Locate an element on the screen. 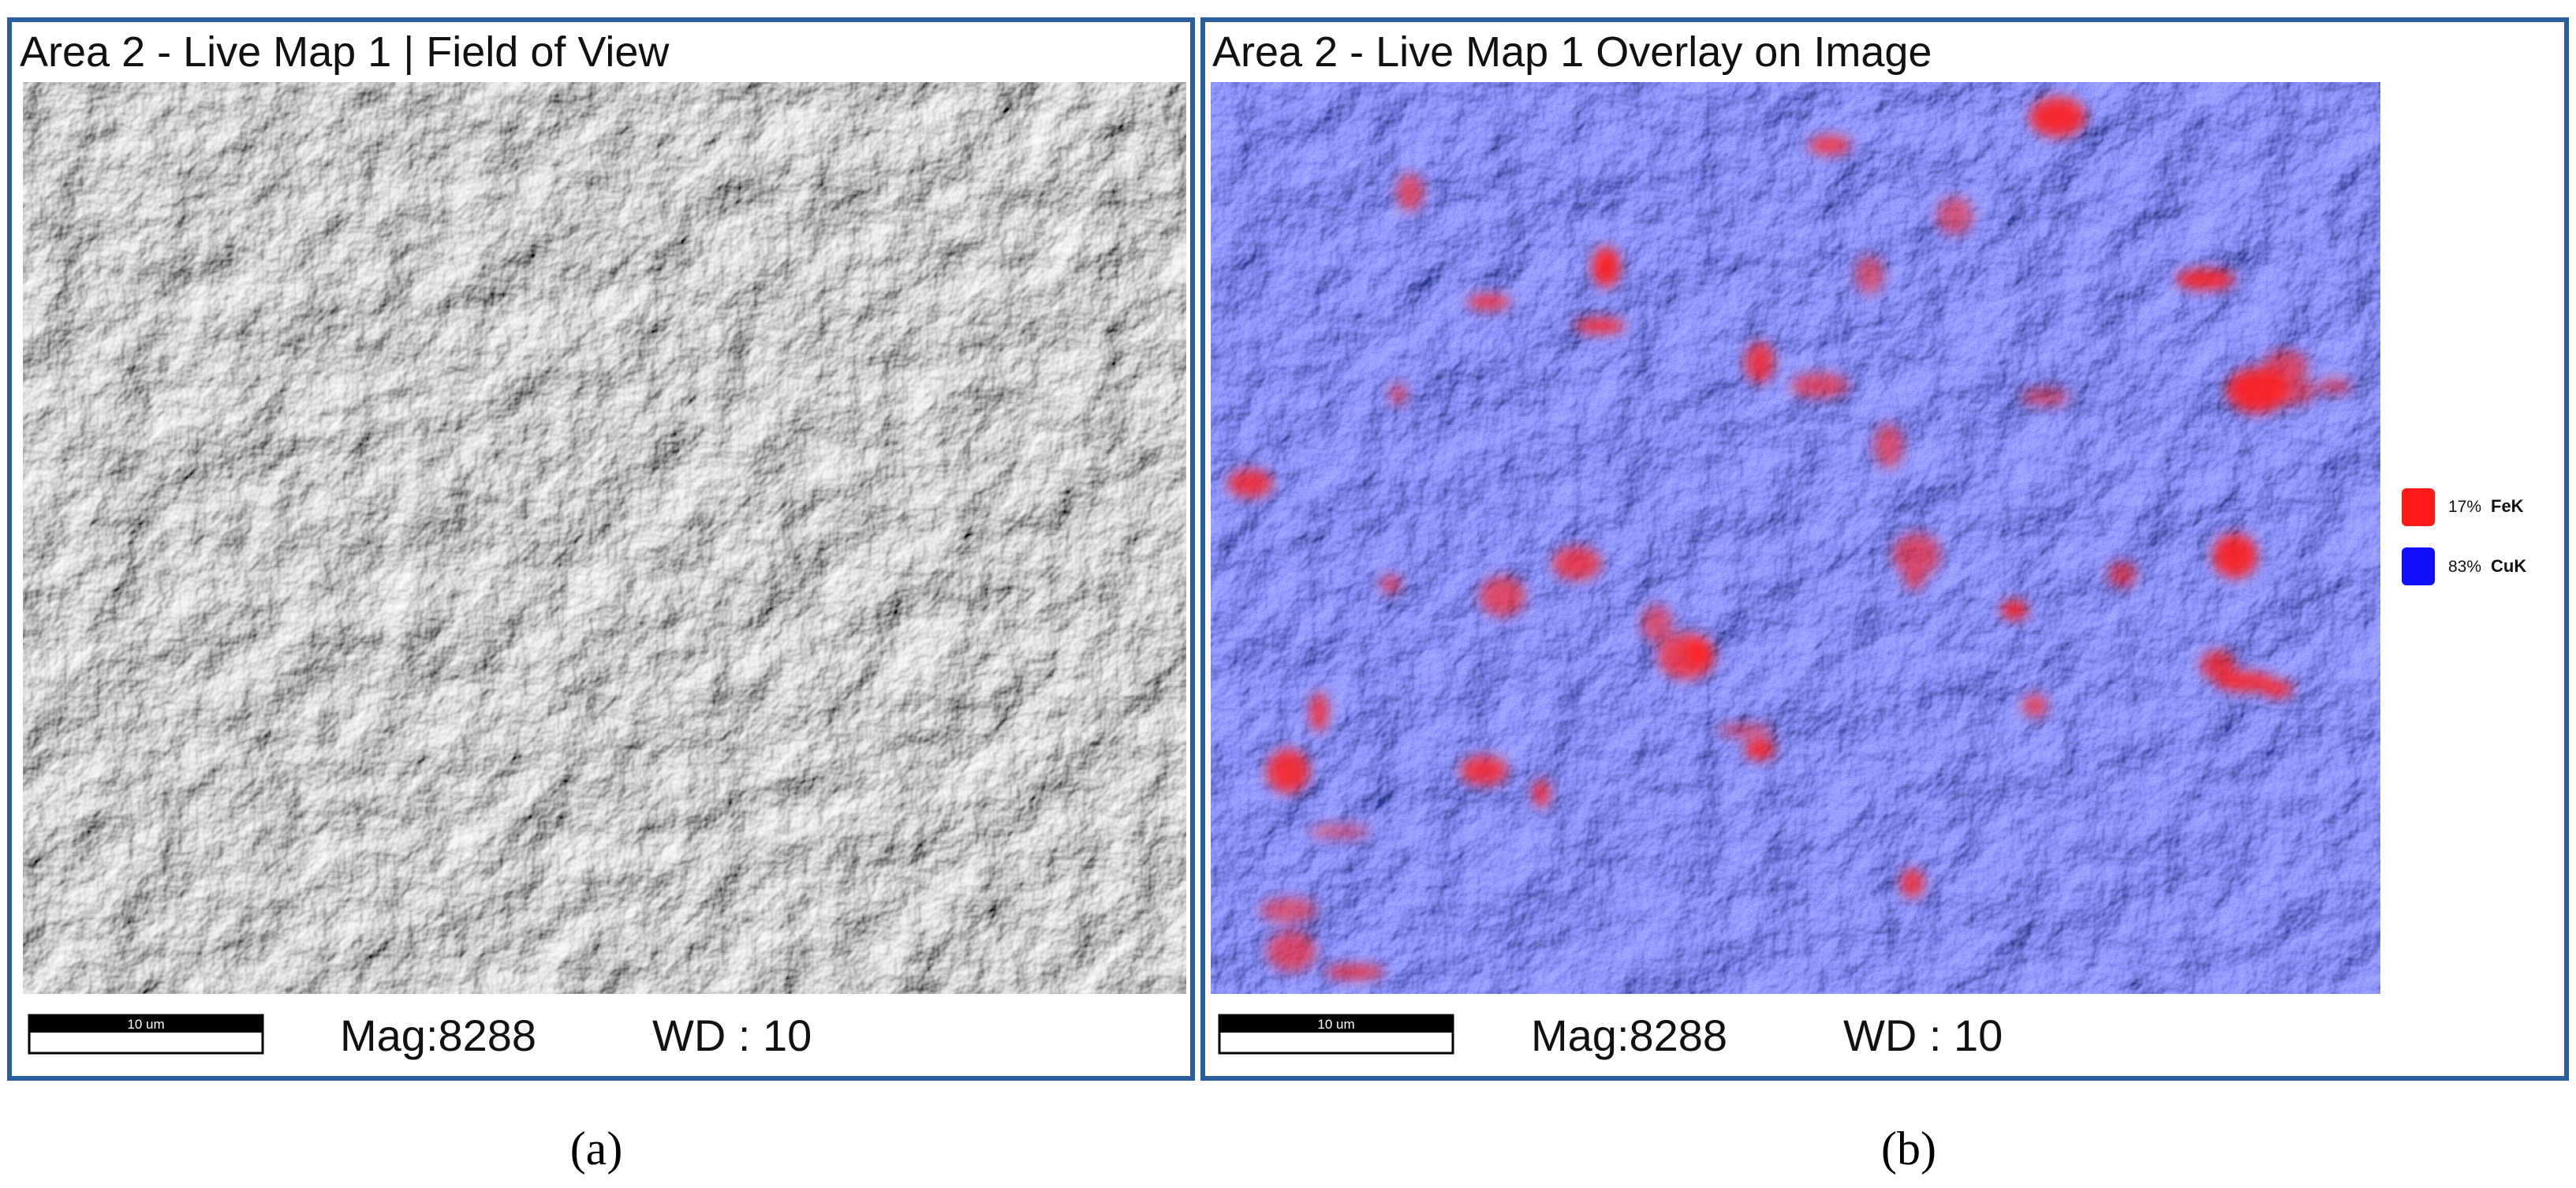 The image size is (2576, 1188). legend-element: CuK is located at coordinates (2508, 566).